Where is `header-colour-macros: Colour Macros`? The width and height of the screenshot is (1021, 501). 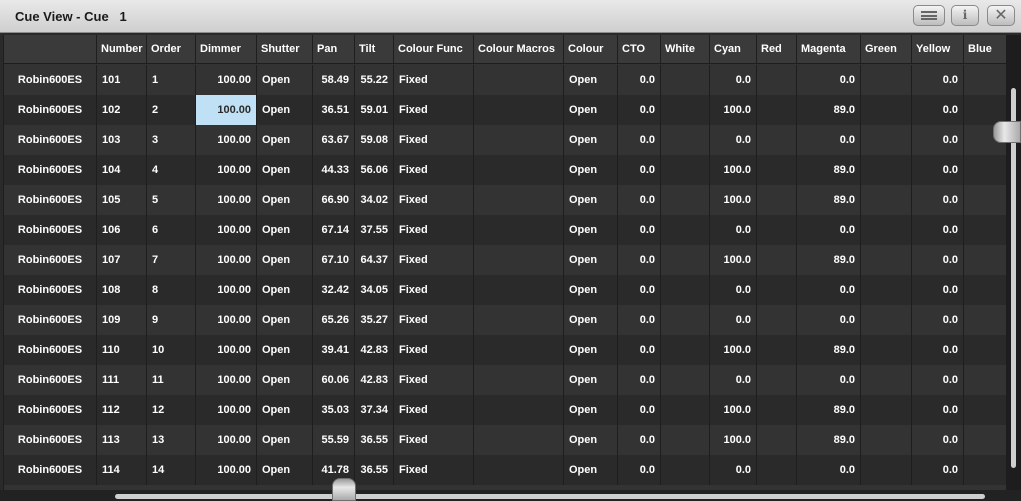
header-colour-macros: Colour Macros is located at coordinates (519, 49).